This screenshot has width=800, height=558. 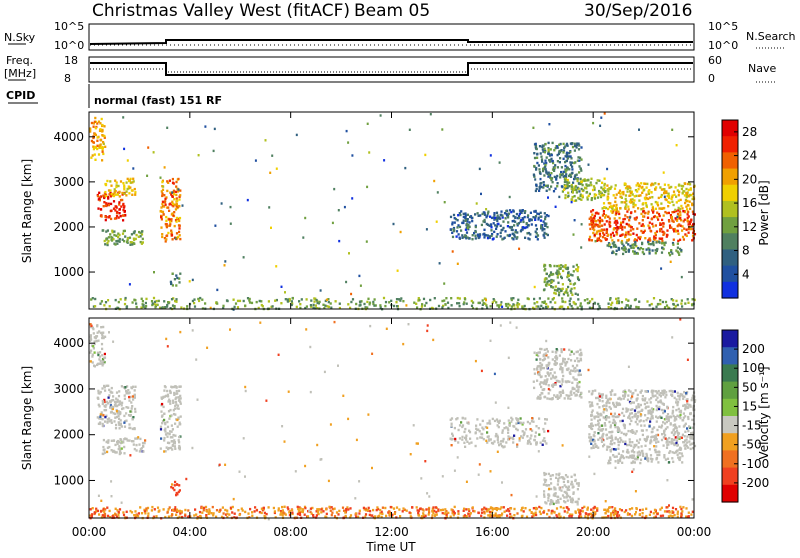 I want to click on freq-panel: Freq. [MHz] 18 8 60 0 Nave, so click(x=390, y=69).